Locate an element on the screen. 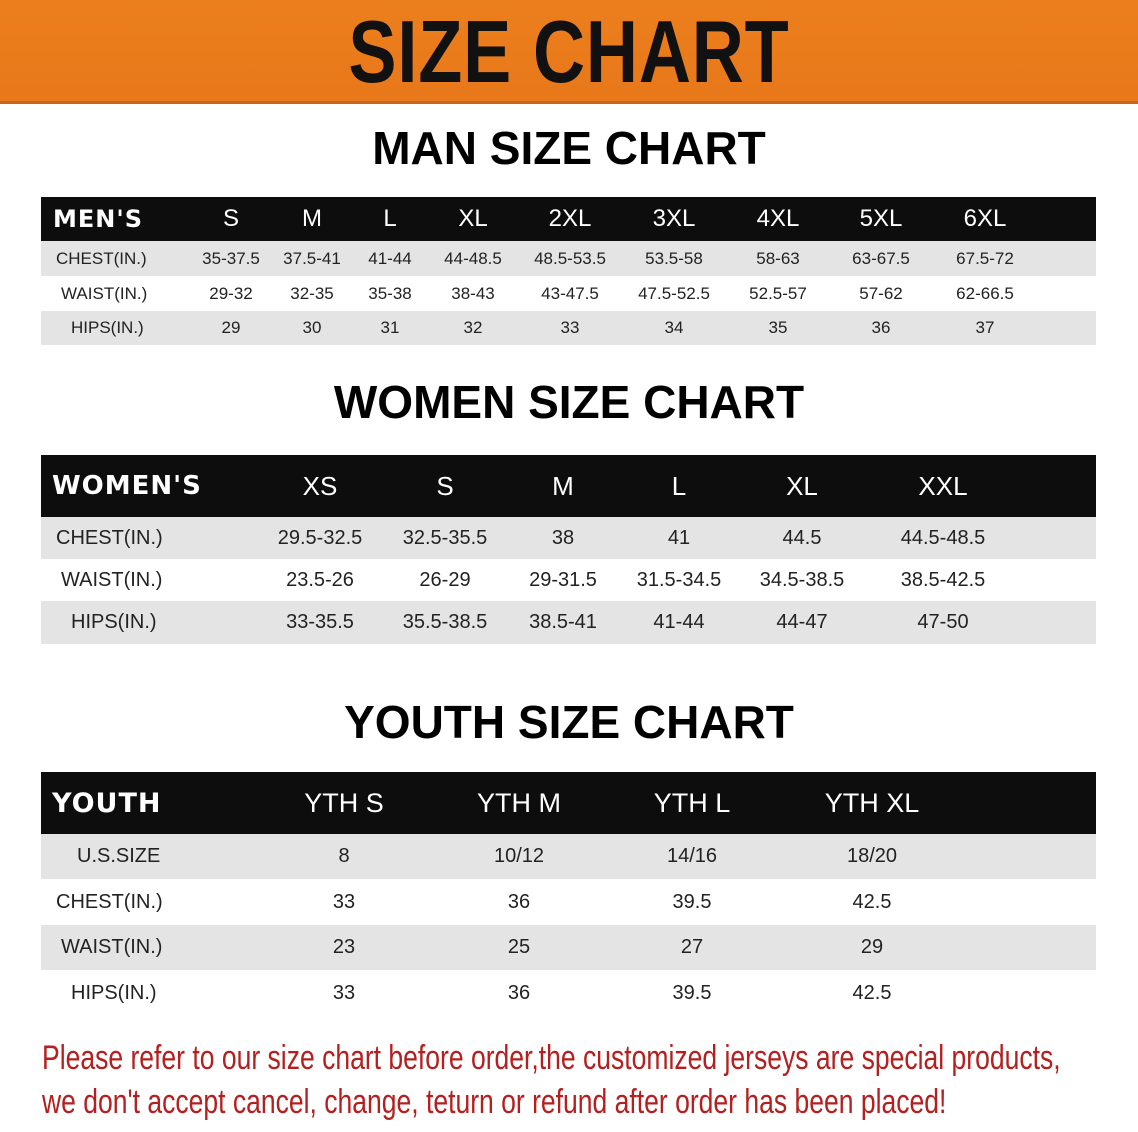 This screenshot has width=1138, height=1132. table-cell: 44-48.5 is located at coordinates (473, 258).